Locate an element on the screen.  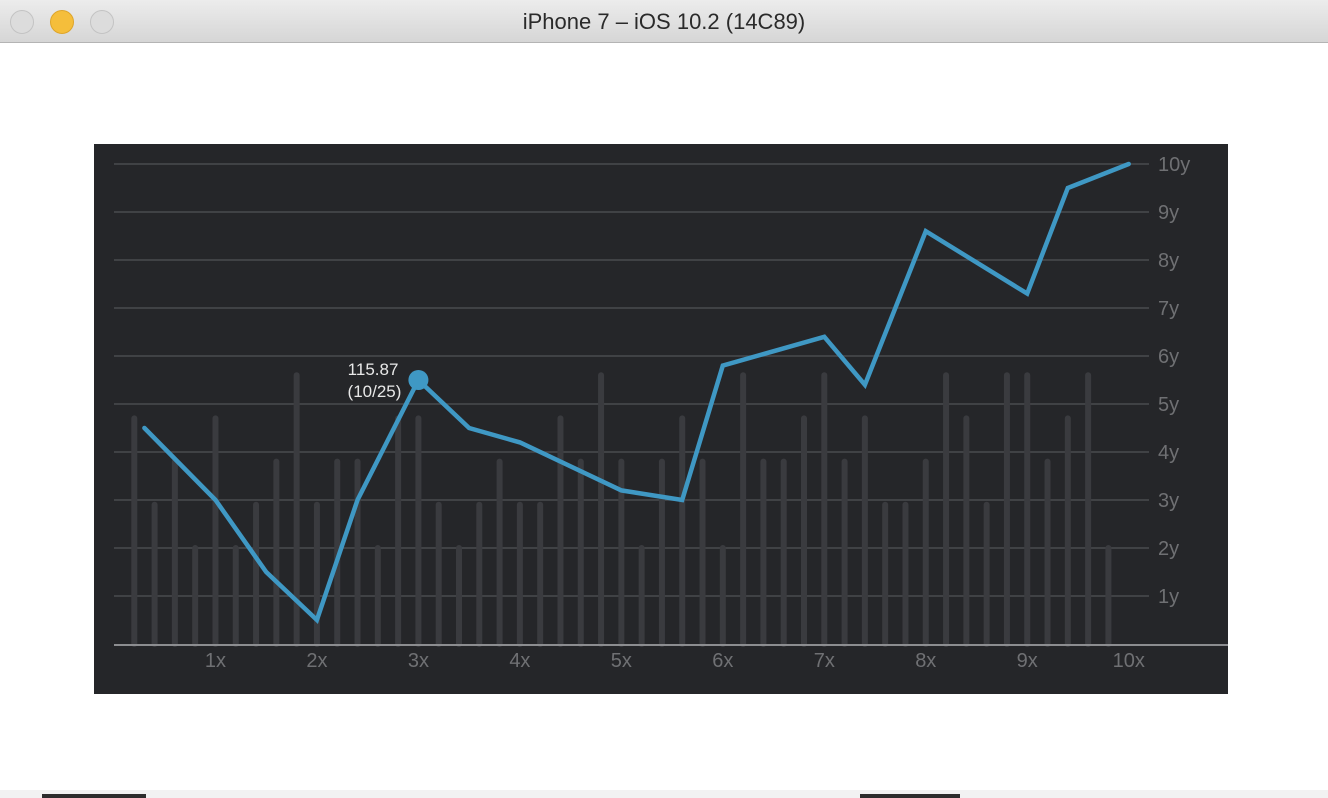
x-tick-label: 9x is located at coordinates (1027, 661).